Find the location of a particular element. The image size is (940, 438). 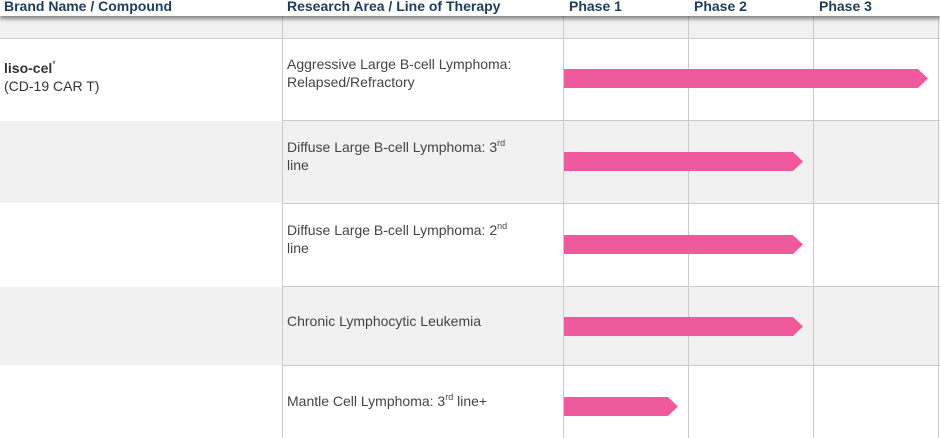

research-area-row-3: Diffuse Large B-cell Lymphoma: 2nd line is located at coordinates (397, 239).